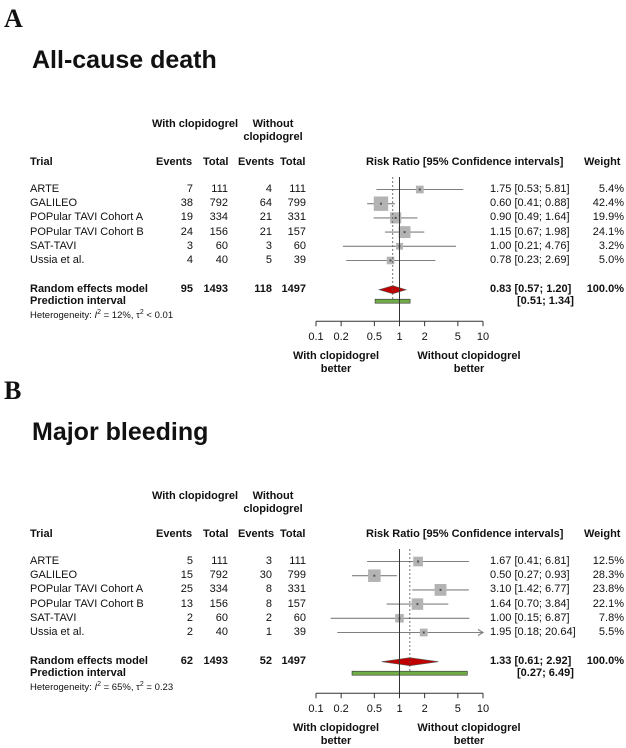  I want to click on study-events-without: 8, so click(268, 589).